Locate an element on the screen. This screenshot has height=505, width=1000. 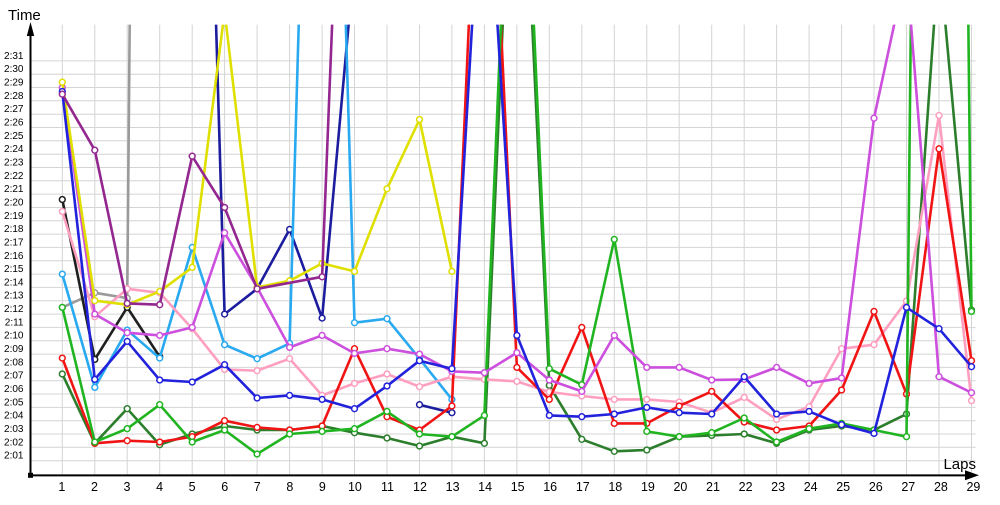
svg-text: 23 is located at coordinates (778, 487).